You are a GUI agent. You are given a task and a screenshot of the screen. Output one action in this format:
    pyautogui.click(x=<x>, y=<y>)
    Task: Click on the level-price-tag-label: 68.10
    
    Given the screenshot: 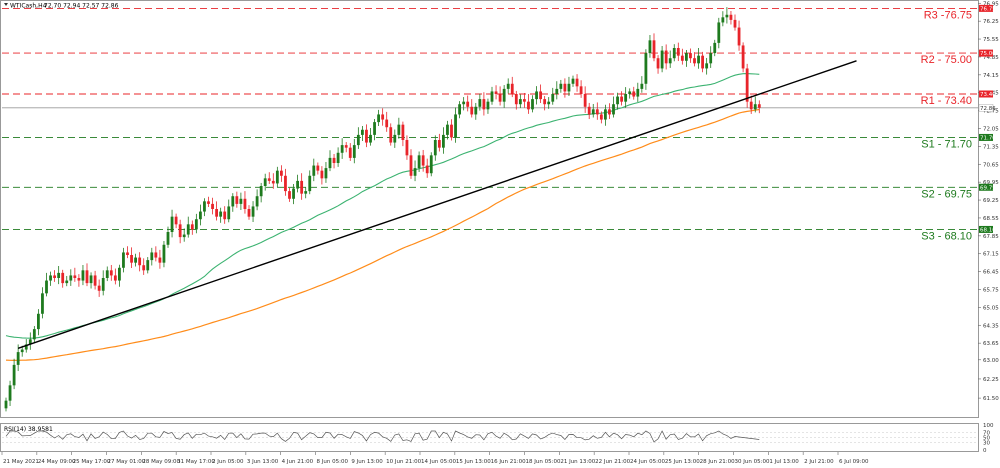 What is the action you would take?
    pyautogui.click(x=988, y=230)
    